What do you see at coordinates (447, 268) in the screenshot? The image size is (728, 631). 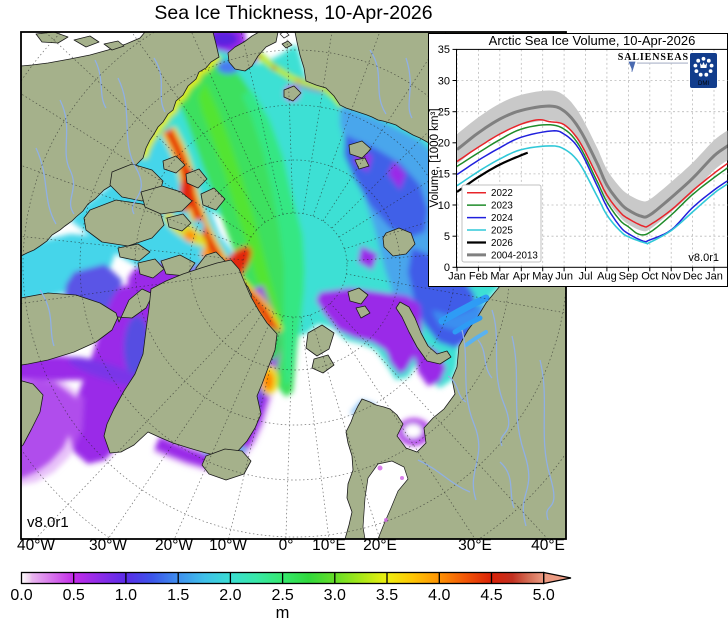 I see `svg-text: 0` at bounding box center [447, 268].